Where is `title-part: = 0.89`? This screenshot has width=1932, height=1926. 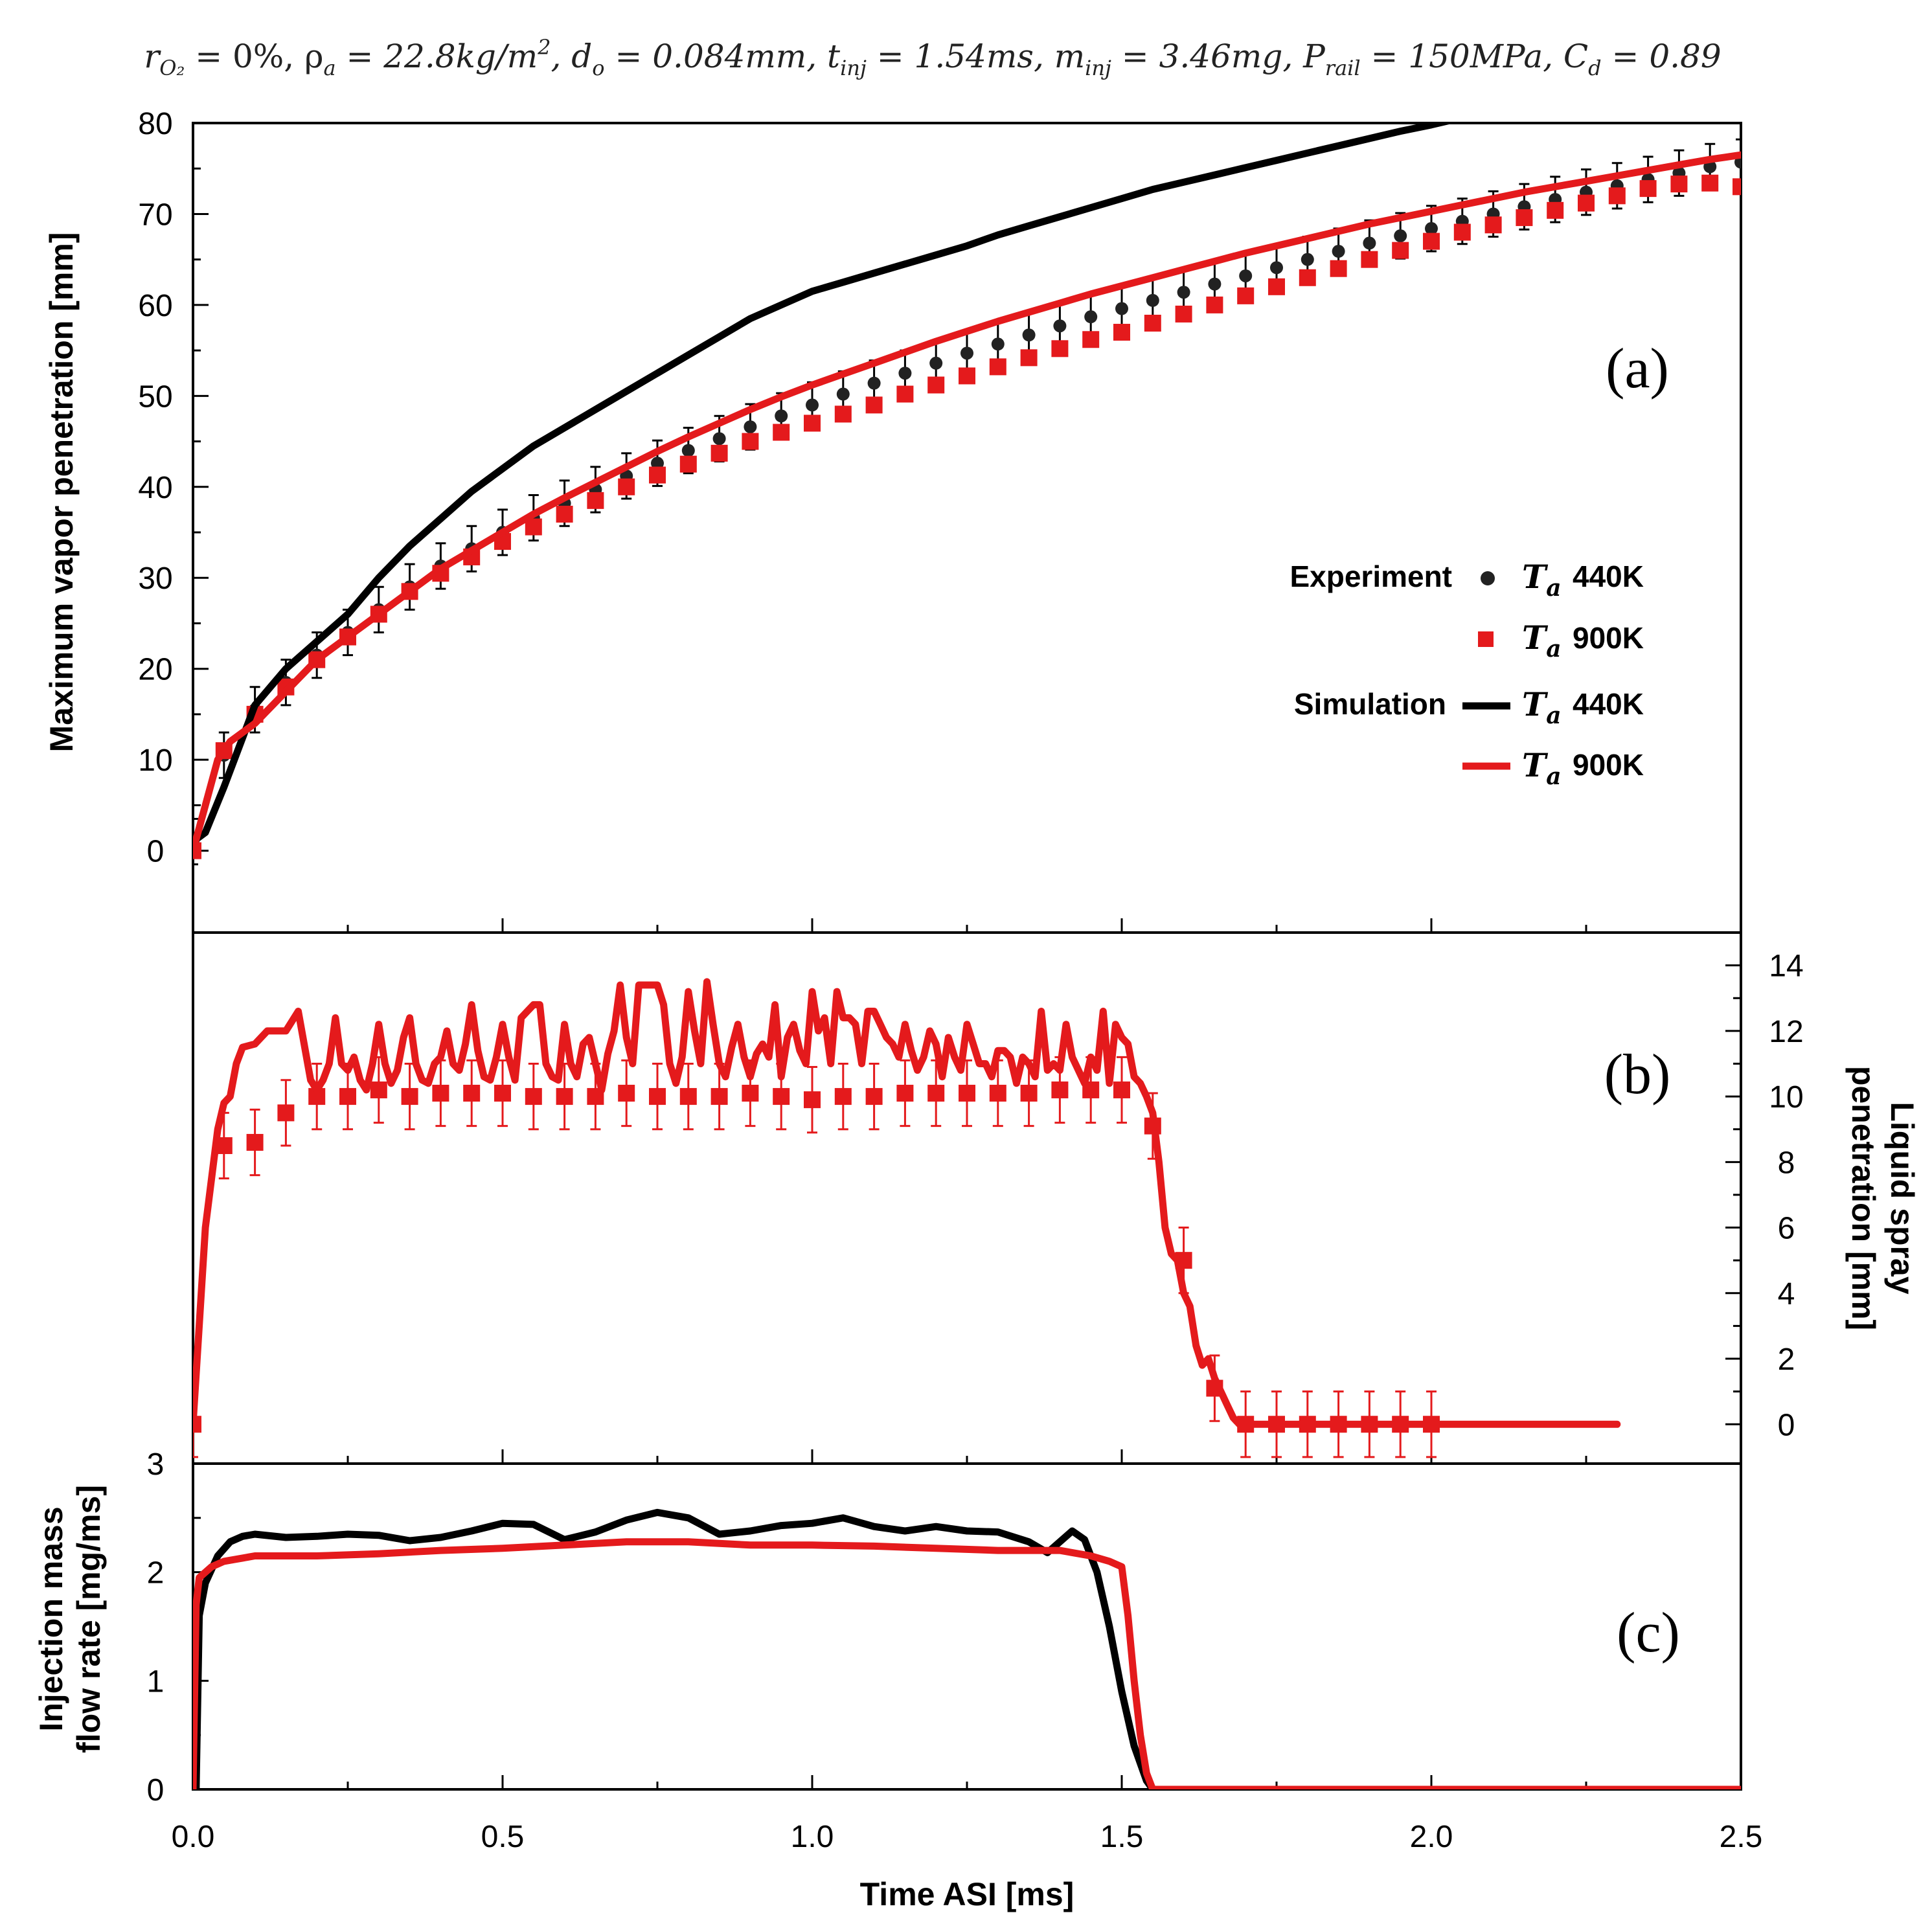
title-part: = 0.89 is located at coordinates (1662, 56).